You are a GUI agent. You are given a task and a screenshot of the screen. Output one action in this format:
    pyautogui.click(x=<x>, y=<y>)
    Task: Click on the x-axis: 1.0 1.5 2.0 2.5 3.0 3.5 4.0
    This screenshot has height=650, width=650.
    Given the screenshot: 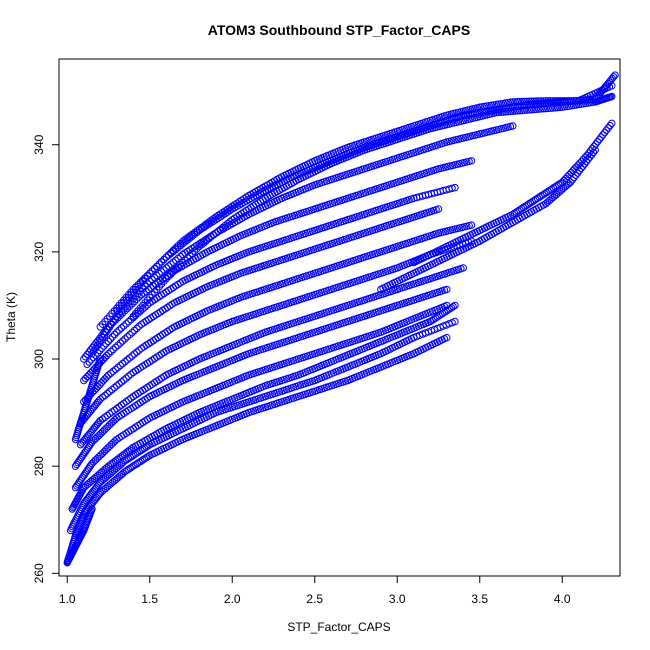 What is the action you would take?
    pyautogui.click(x=315, y=590)
    